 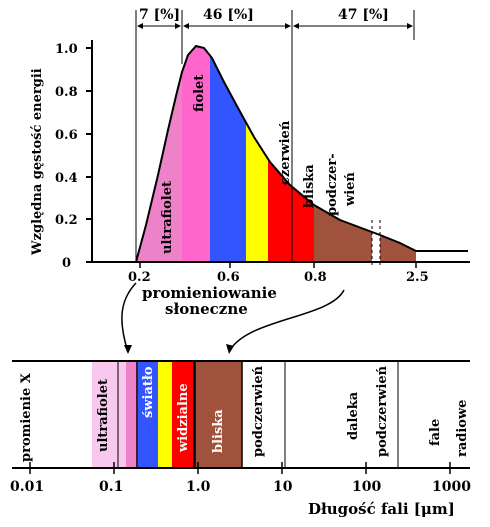 I want to click on spectrum-violet-band, so click(x=132, y=414).